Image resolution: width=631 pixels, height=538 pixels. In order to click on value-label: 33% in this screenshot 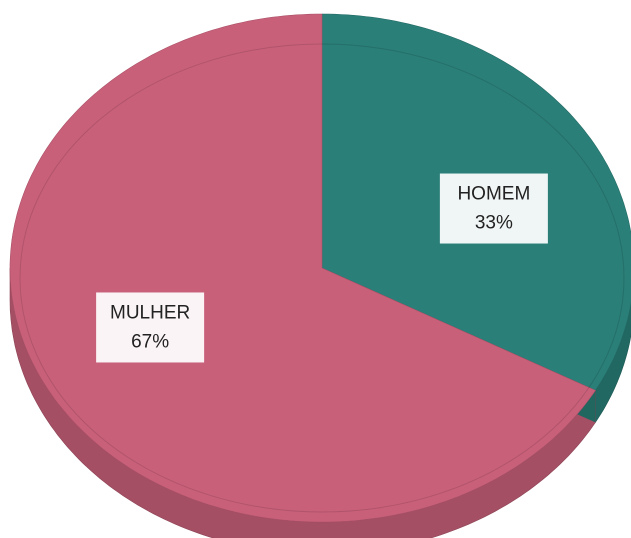, I will do `click(494, 223)`.